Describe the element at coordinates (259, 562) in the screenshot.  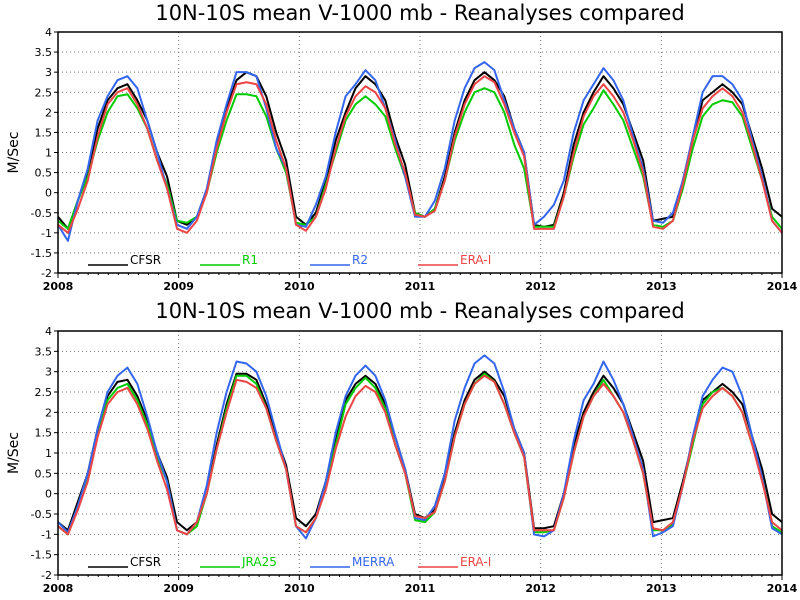
I see `legend-label: JRA25` at that location.